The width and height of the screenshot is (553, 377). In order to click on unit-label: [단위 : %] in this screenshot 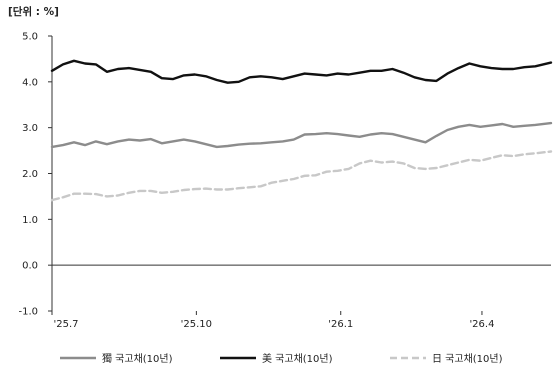, I will do `click(33, 12)`.